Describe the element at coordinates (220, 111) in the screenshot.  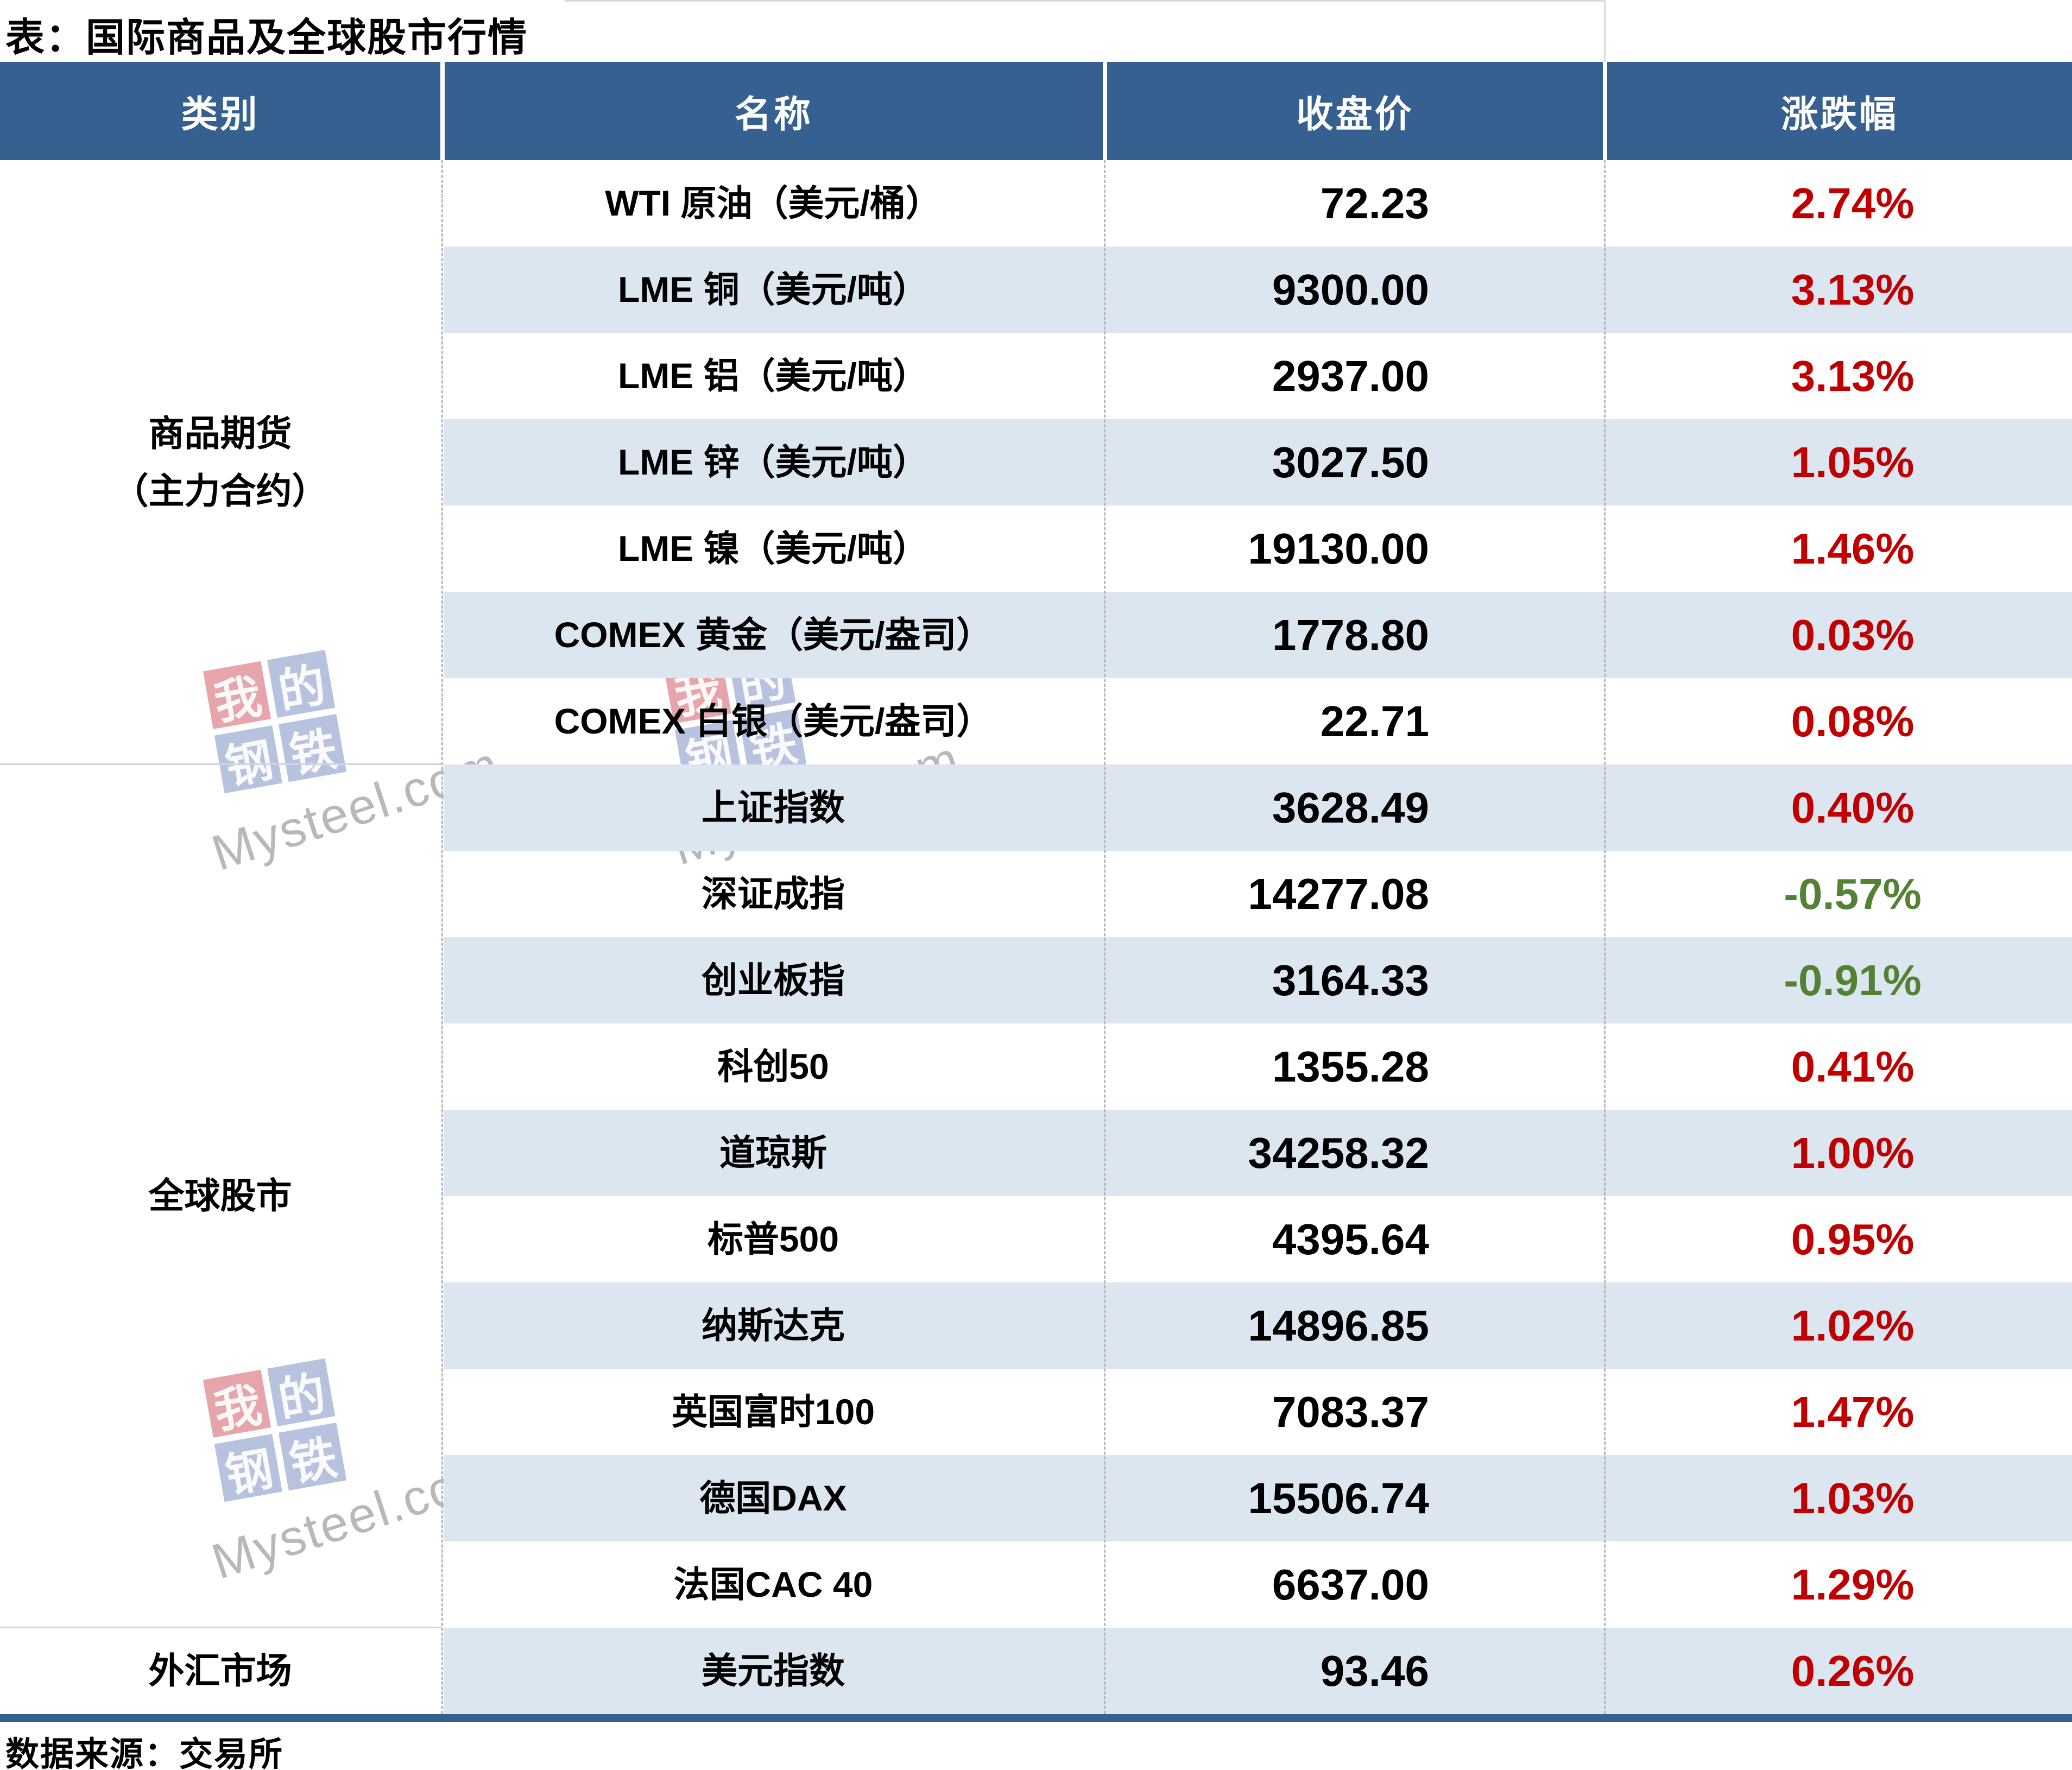
I see `header-cell-category: 类别` at that location.